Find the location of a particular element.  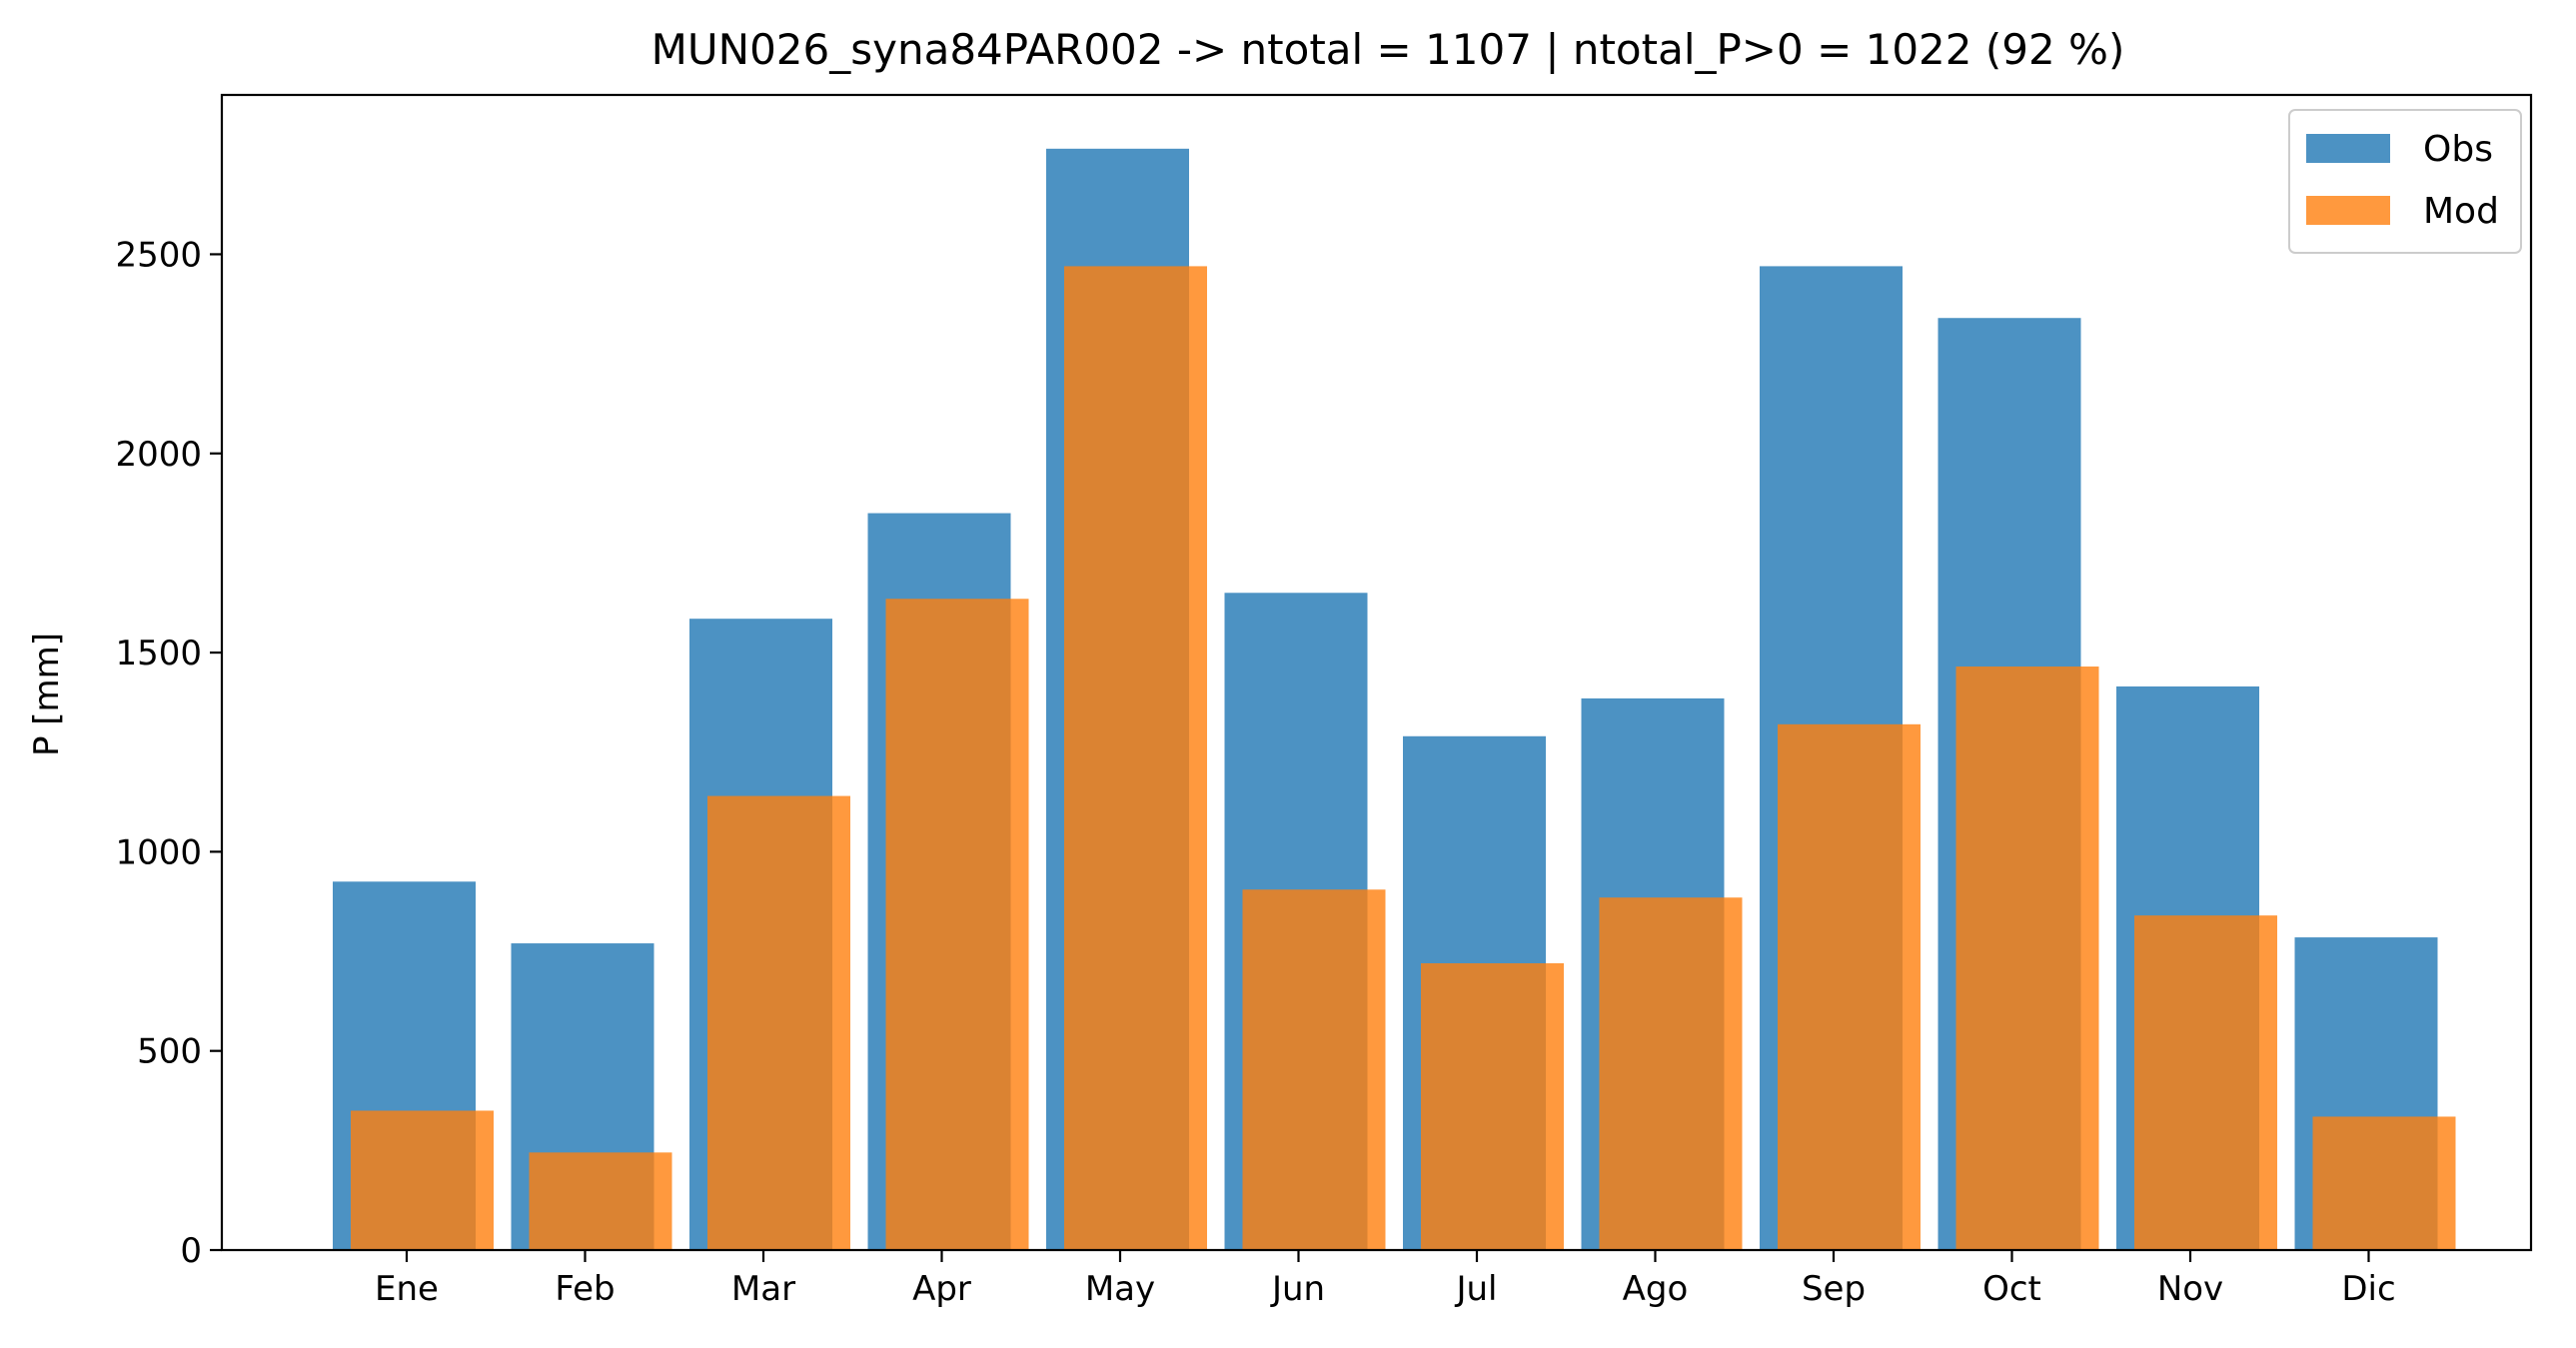

x-tick-label: Jun is located at coordinates (1297, 1289).